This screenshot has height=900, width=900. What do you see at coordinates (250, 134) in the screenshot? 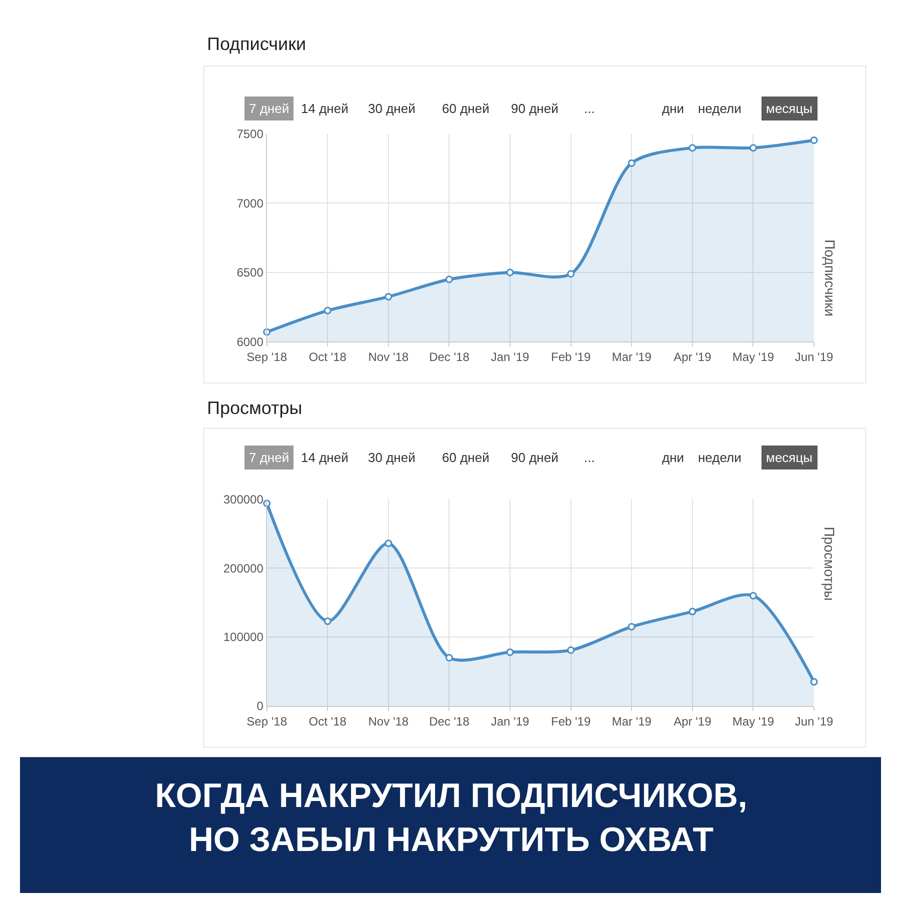
I see `y-tick-label: 7500` at bounding box center [250, 134].